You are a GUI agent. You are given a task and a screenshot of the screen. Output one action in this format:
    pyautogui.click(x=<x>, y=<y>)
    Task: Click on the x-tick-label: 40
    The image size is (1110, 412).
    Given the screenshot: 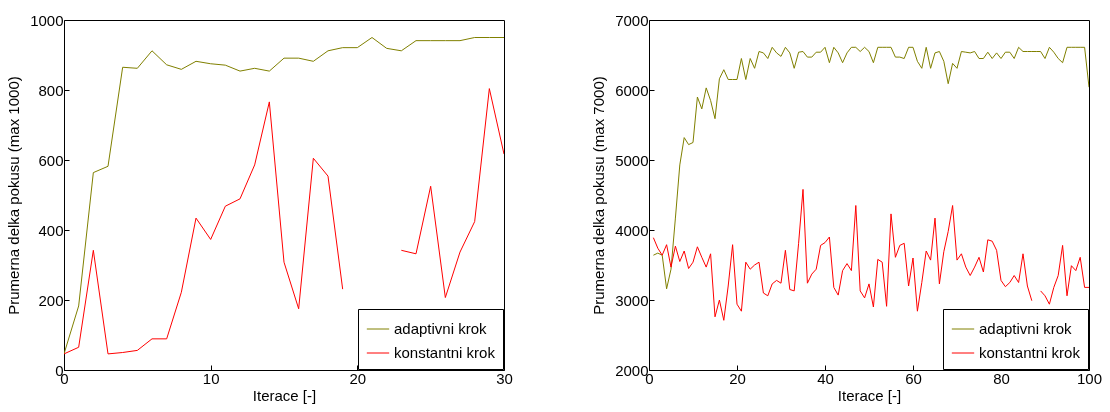 What is the action you would take?
    pyautogui.click(x=825, y=378)
    